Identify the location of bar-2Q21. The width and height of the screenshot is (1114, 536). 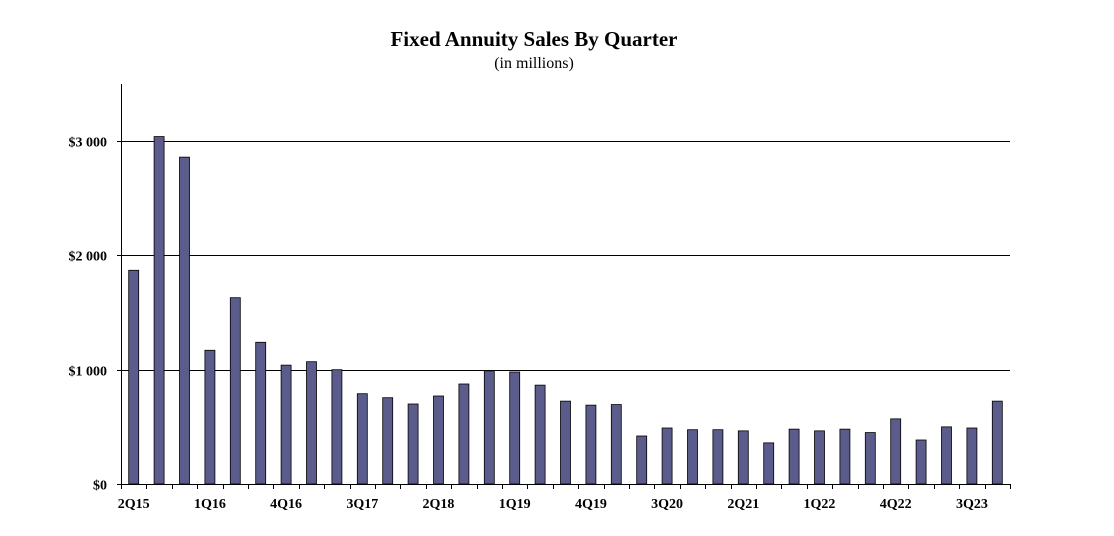
(743, 457).